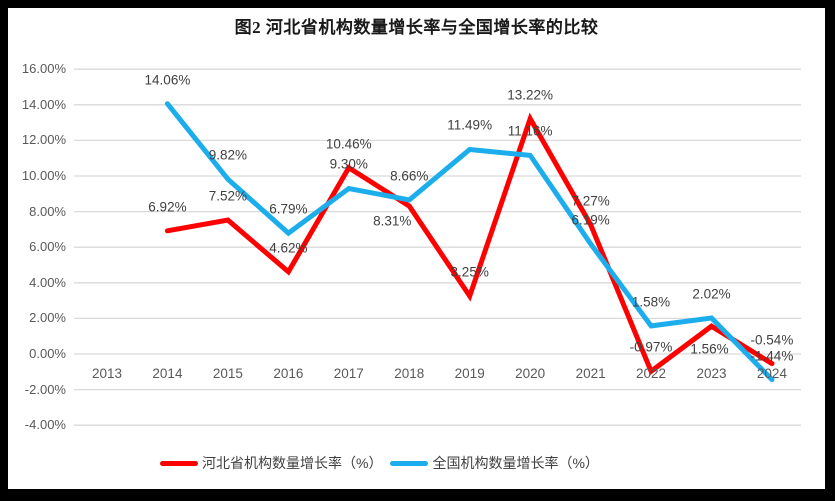 The height and width of the screenshot is (501, 835). Describe the element at coordinates (530, 373) in the screenshot. I see `x-axis-tick-label: 2020` at that location.